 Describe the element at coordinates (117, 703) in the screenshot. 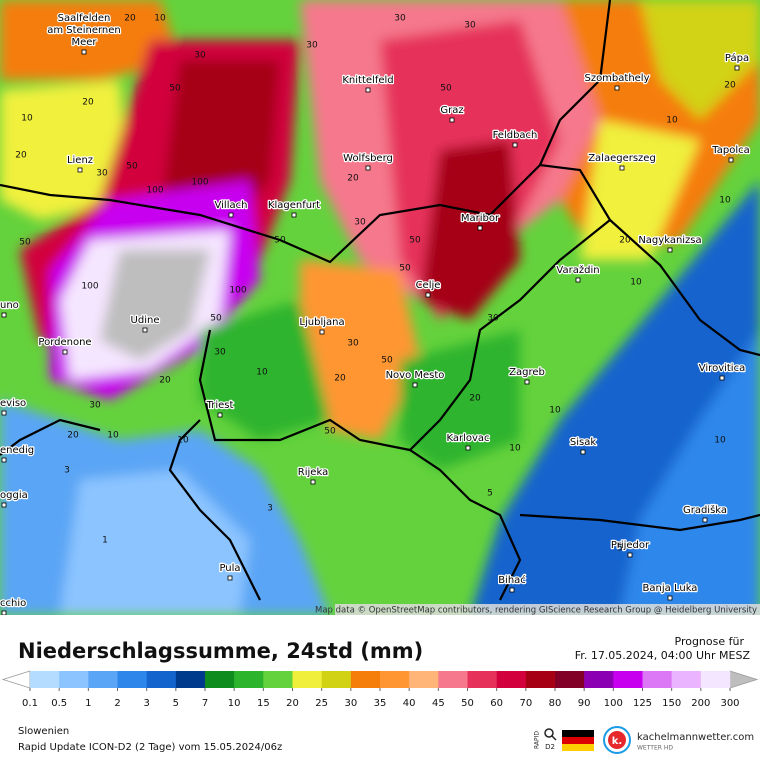

I see `scale-tick-label: 2` at that location.